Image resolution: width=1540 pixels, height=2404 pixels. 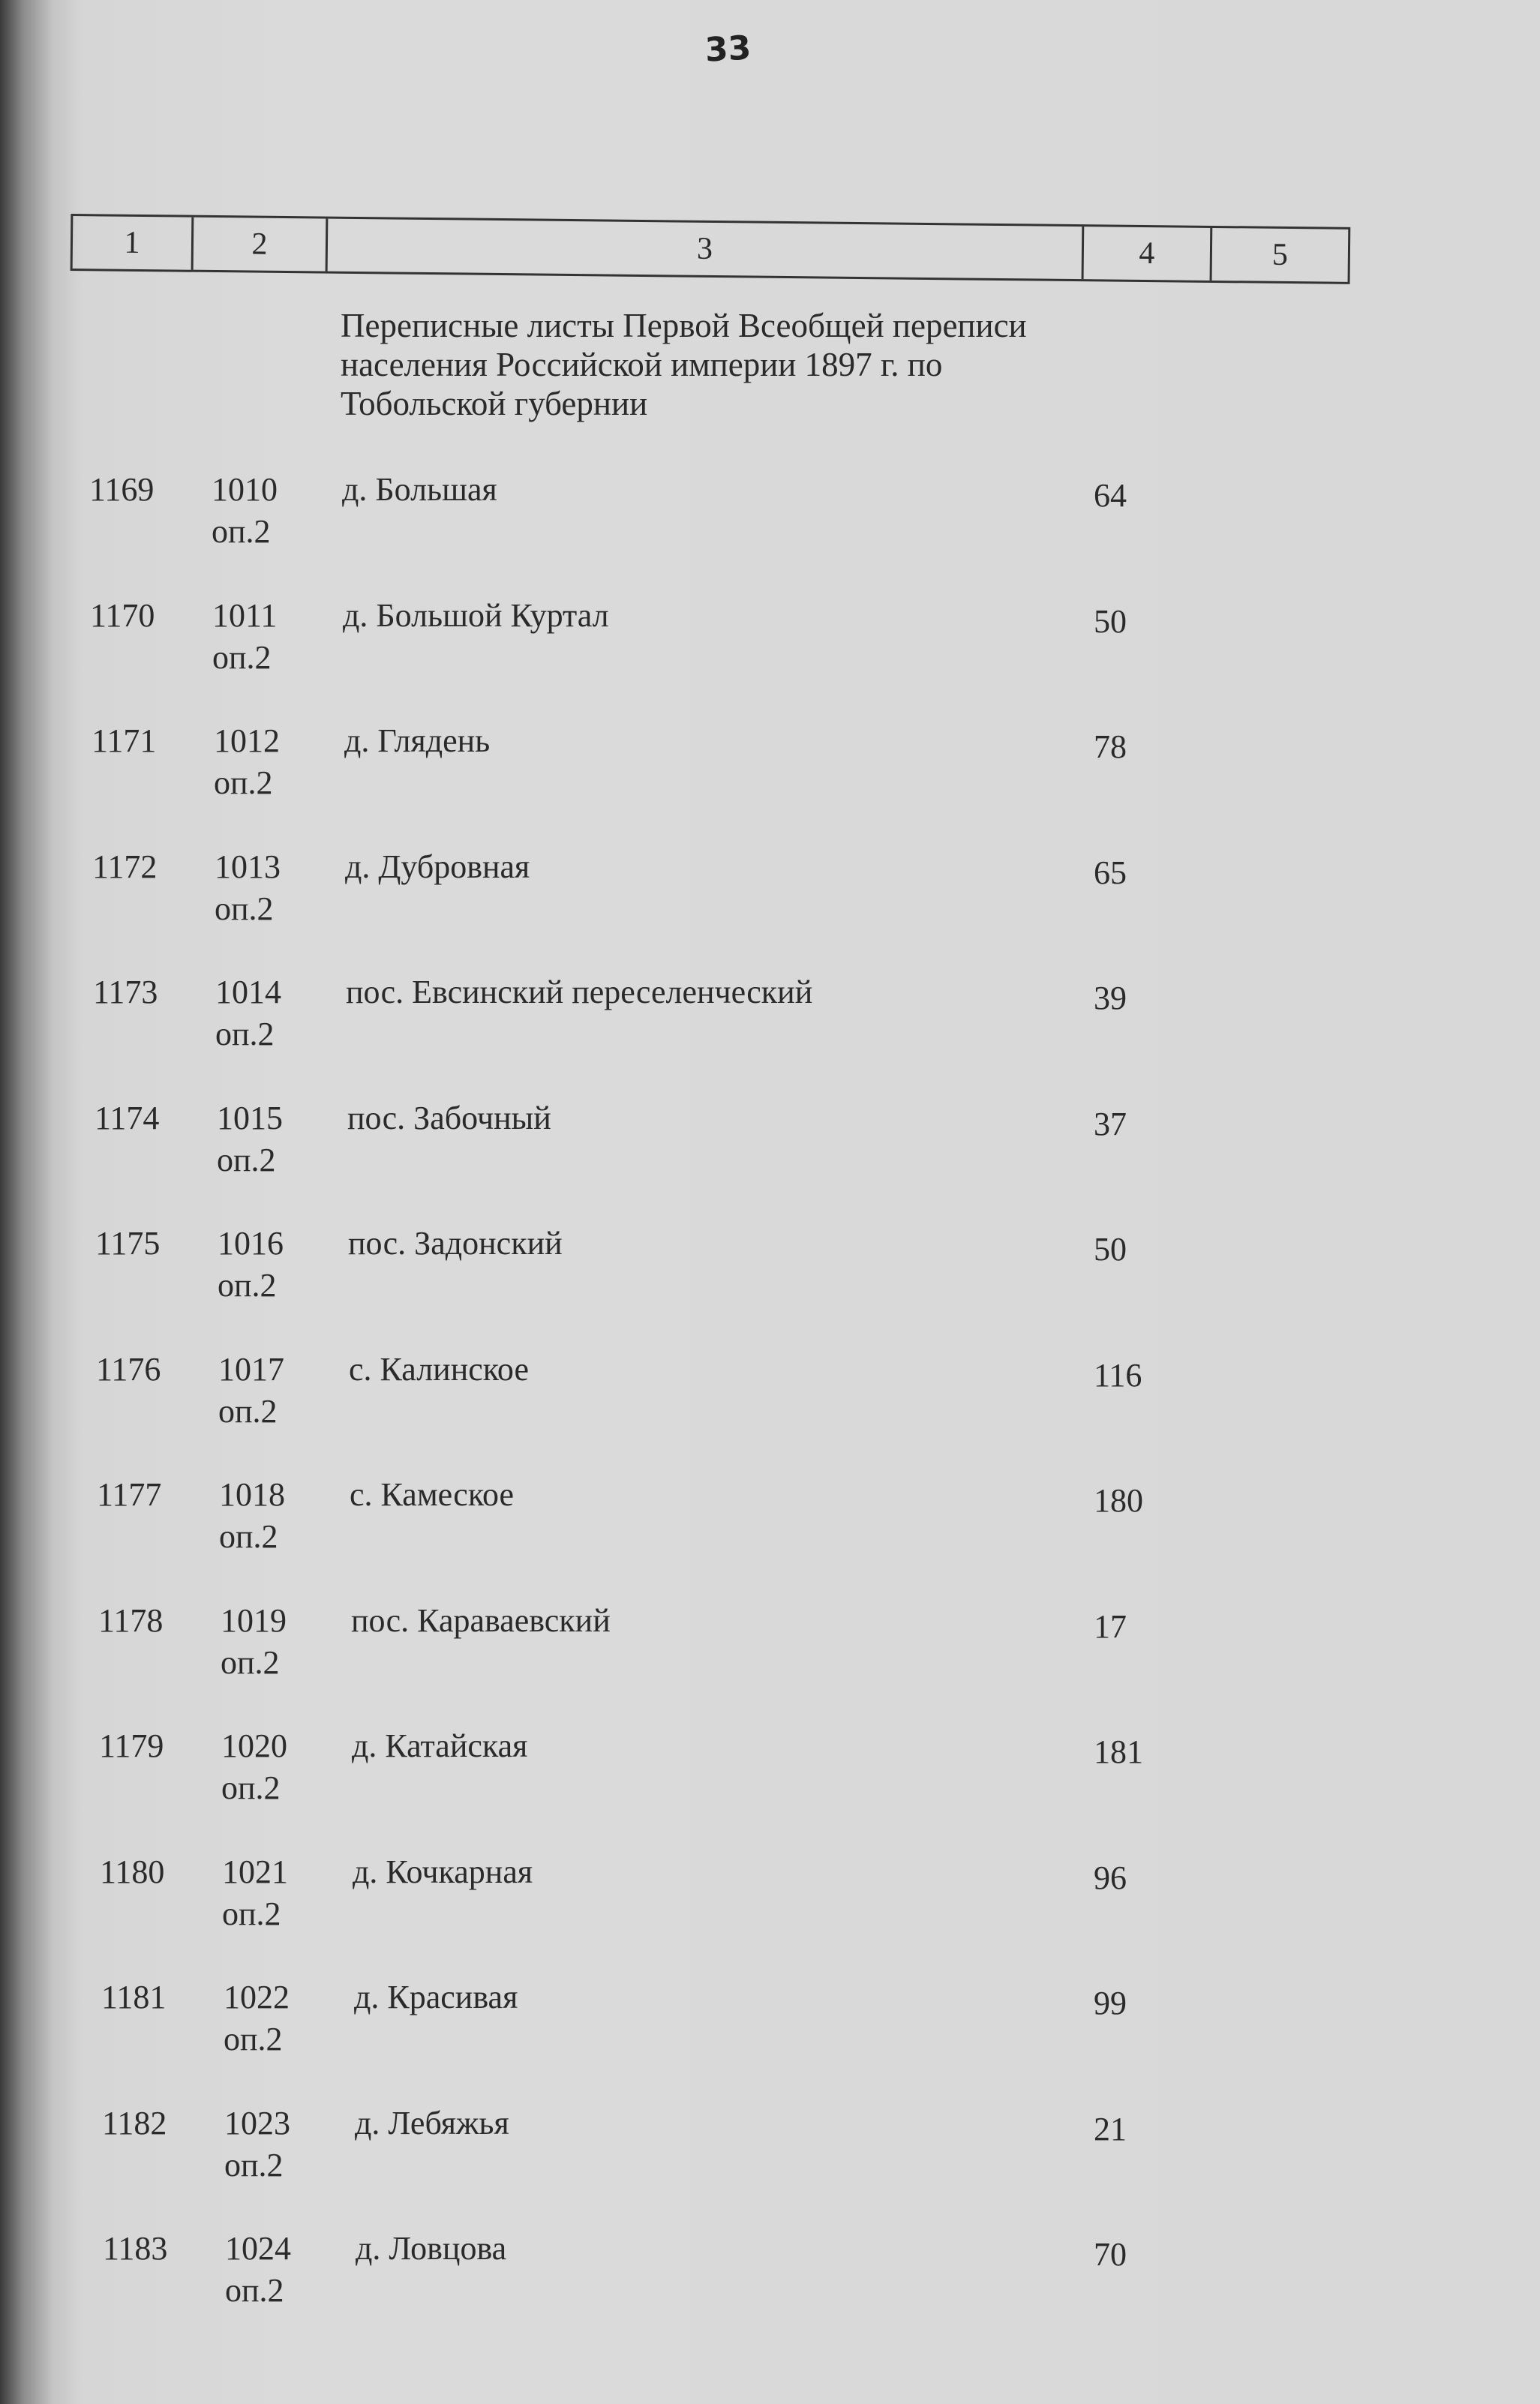 What do you see at coordinates (133, 243) in the screenshot?
I see `header-col-1: 1` at bounding box center [133, 243].